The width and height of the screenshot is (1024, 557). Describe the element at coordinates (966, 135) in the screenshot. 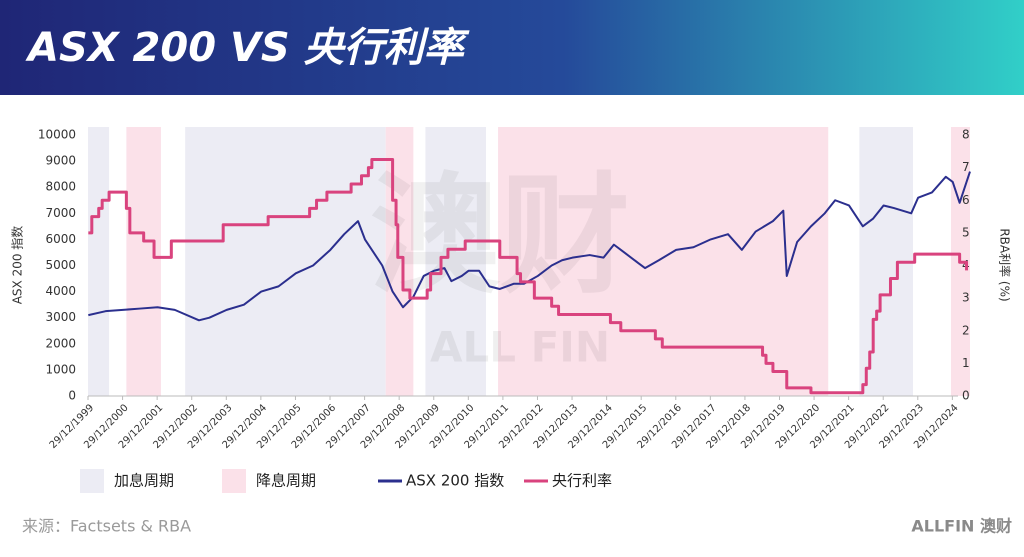

I see `y2-tick-label: 8` at that location.